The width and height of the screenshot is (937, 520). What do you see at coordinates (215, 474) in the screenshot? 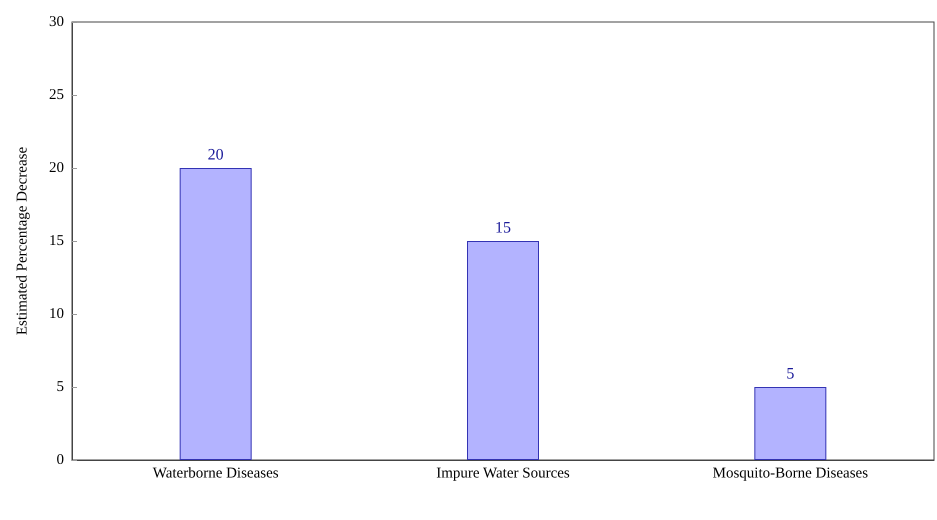
I see `x-tick-label: Waterborne Diseases` at bounding box center [215, 474].